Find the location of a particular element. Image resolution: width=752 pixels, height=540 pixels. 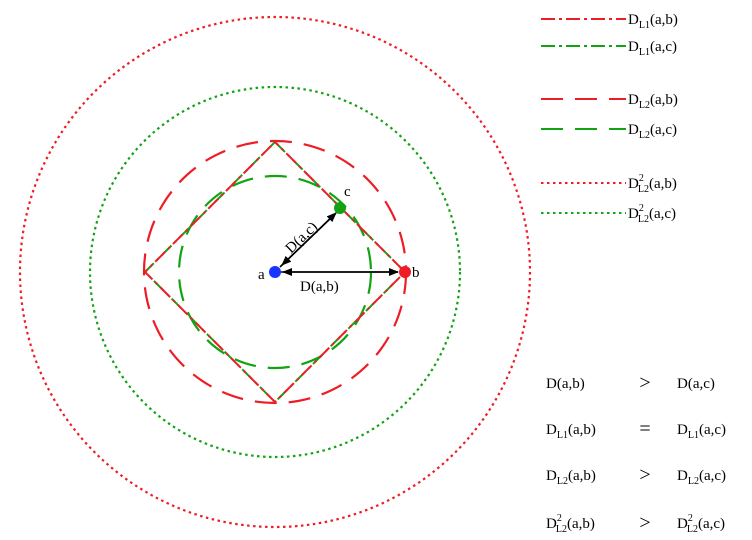

legend-label-l1-ab: DL1(a,b) is located at coordinates (653, 21).